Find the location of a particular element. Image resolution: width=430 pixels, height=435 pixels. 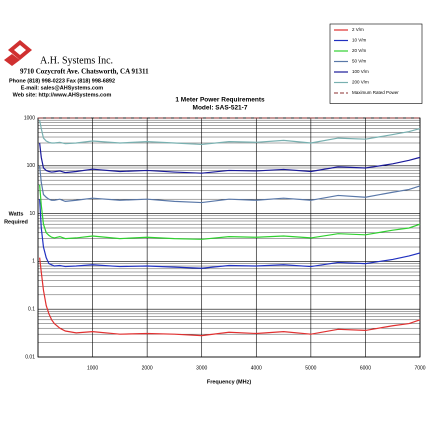

legend-label: 10 V/m is located at coordinates (359, 40).